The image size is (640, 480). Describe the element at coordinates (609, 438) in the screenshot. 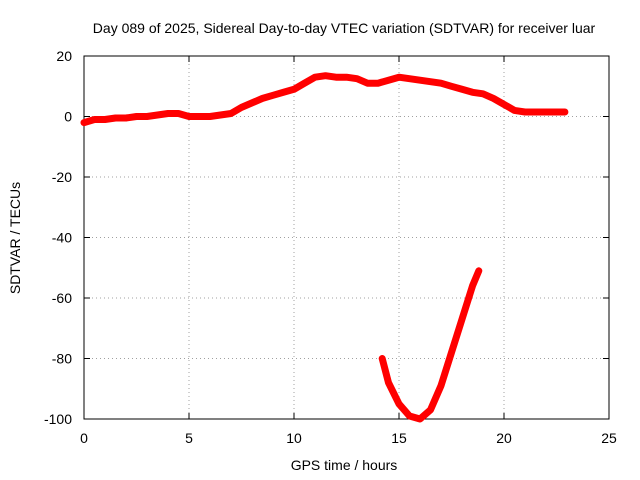

I see `x-tick-label: 25` at that location.